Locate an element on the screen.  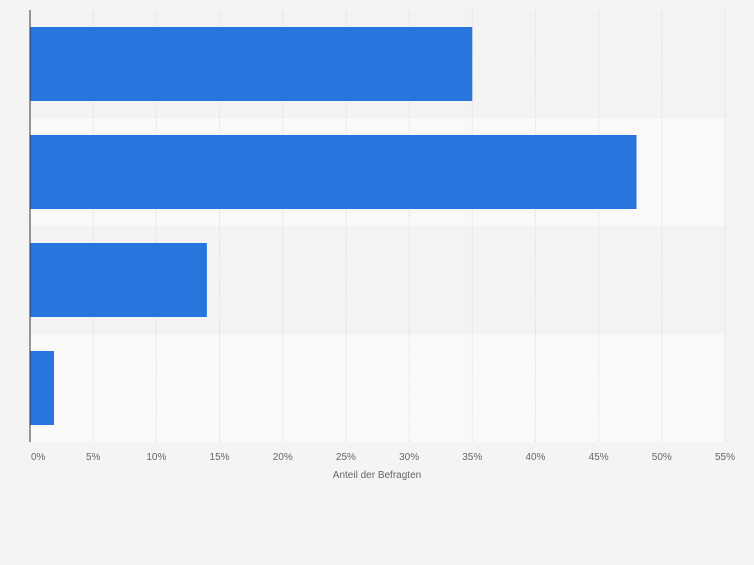
x-tick-label: 35% is located at coordinates (472, 457).